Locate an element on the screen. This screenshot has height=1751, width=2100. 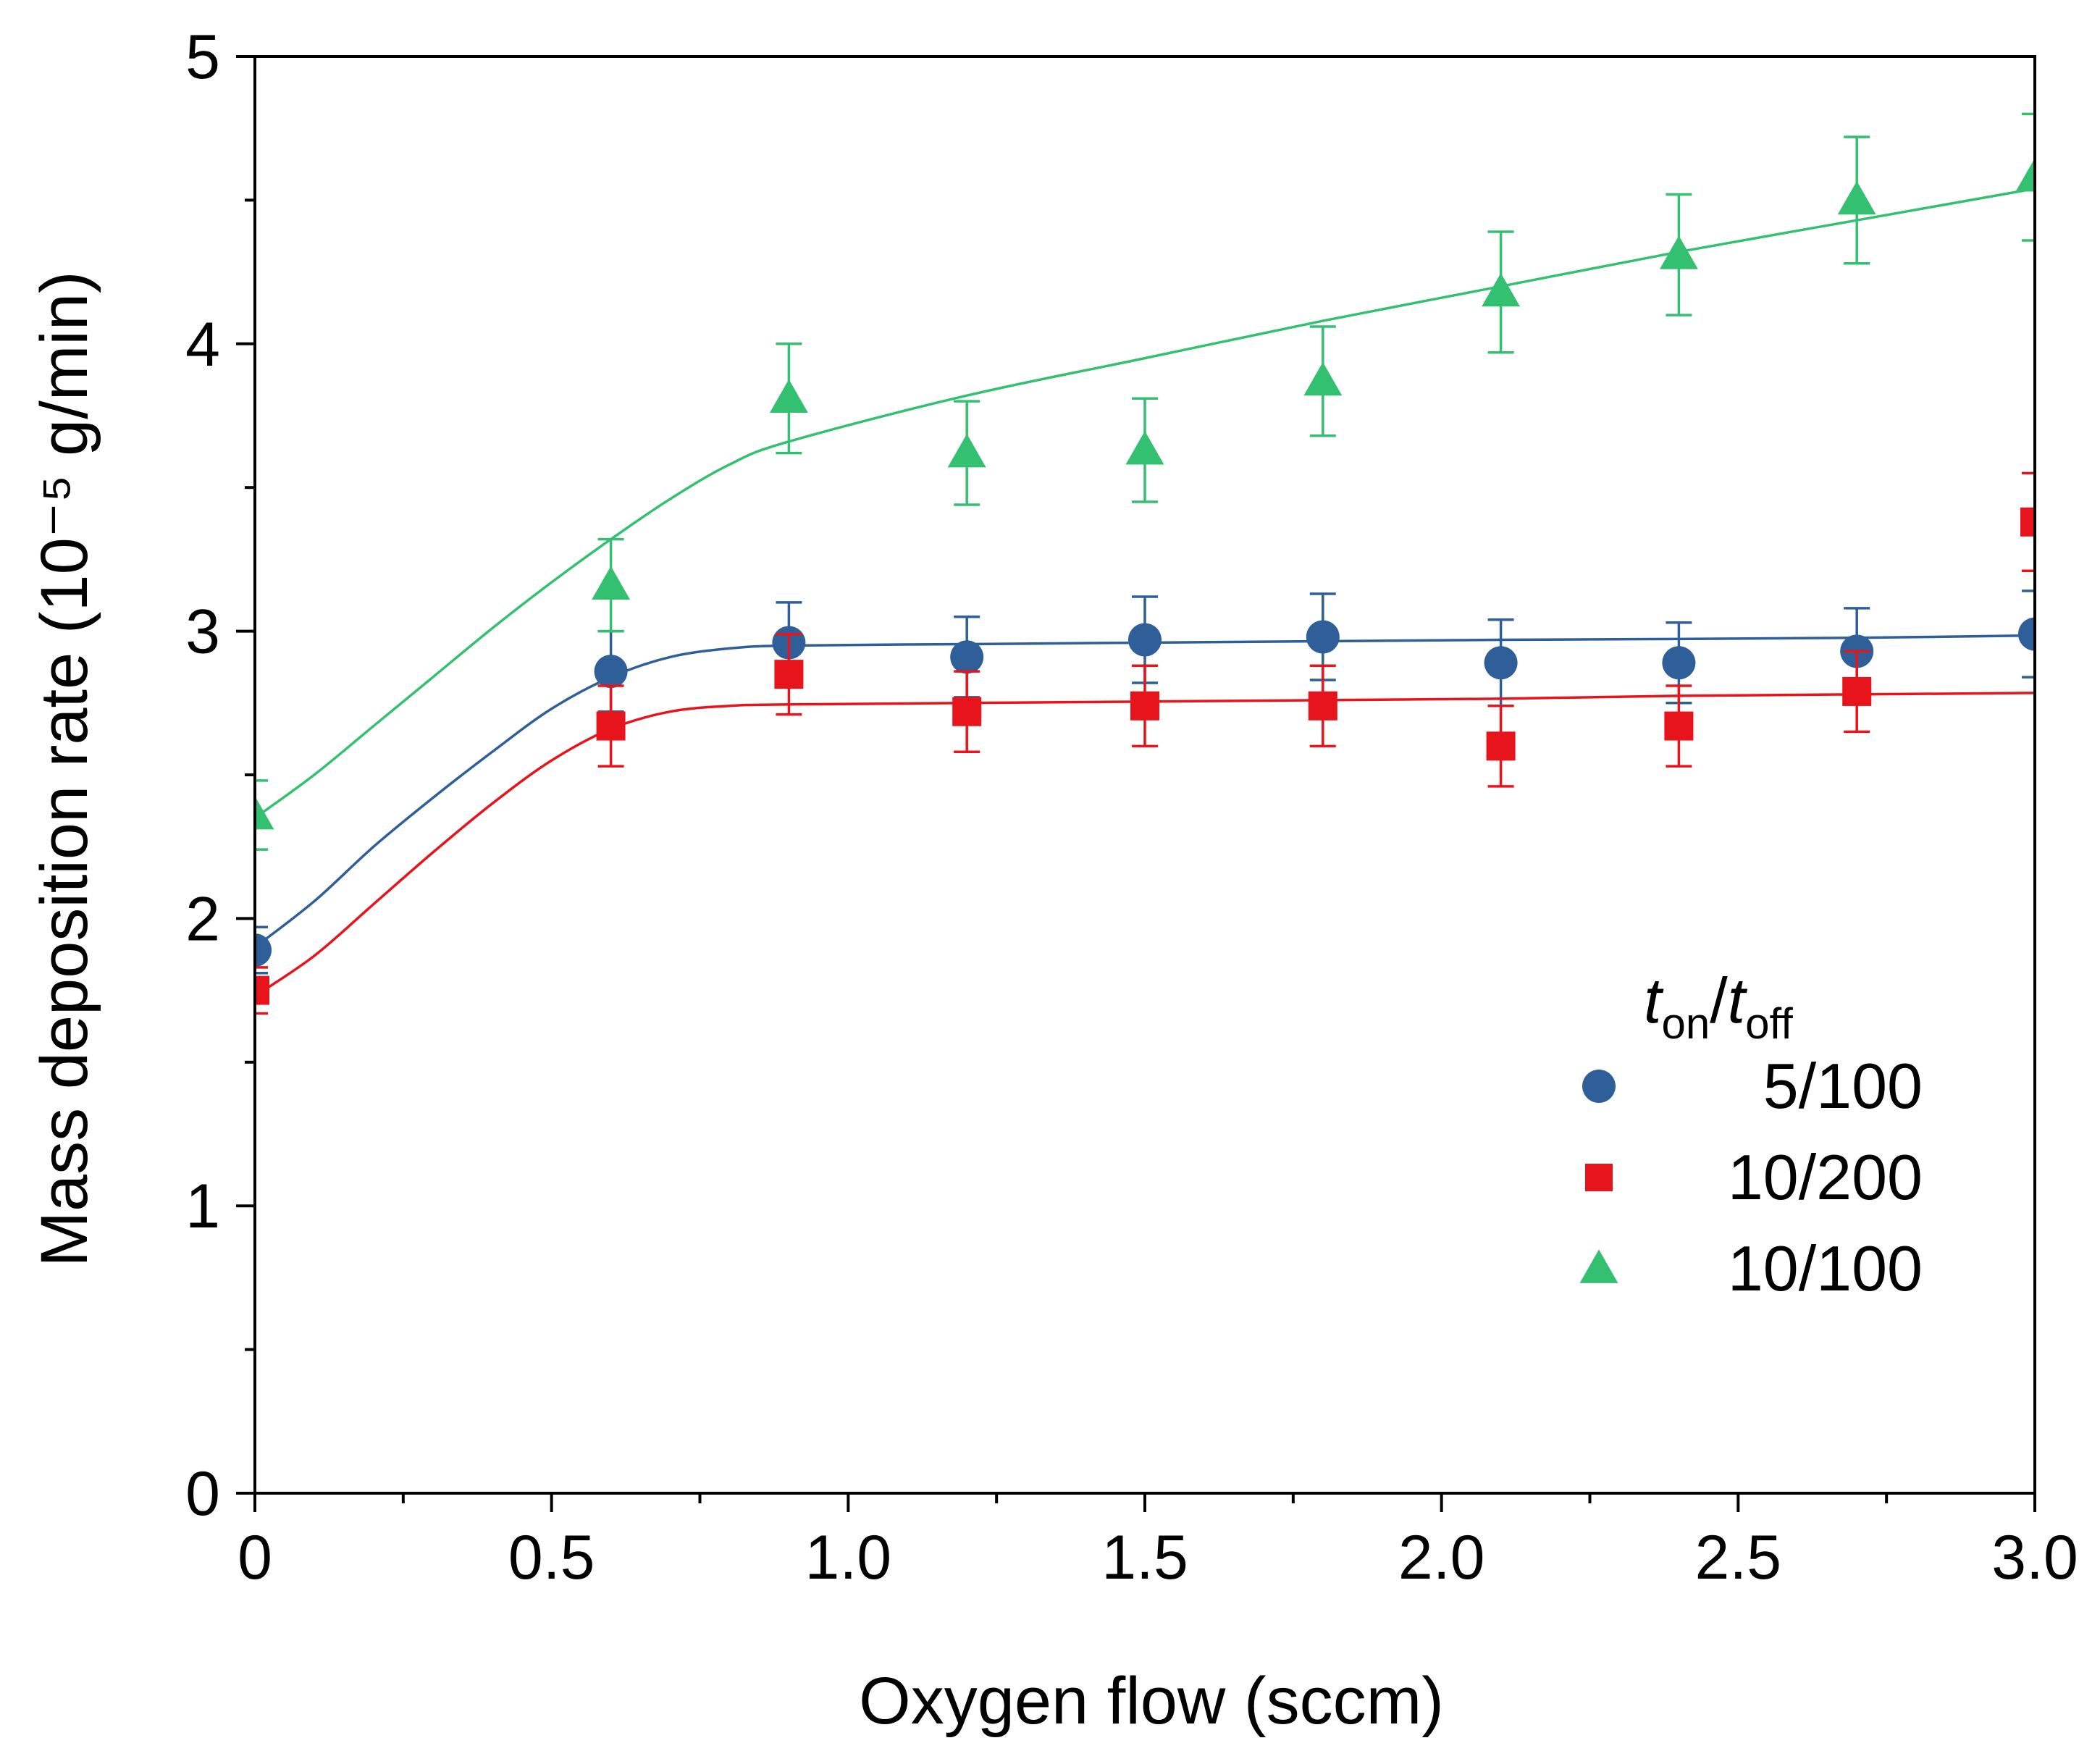
y-tick-label: 3 is located at coordinates (202, 632).